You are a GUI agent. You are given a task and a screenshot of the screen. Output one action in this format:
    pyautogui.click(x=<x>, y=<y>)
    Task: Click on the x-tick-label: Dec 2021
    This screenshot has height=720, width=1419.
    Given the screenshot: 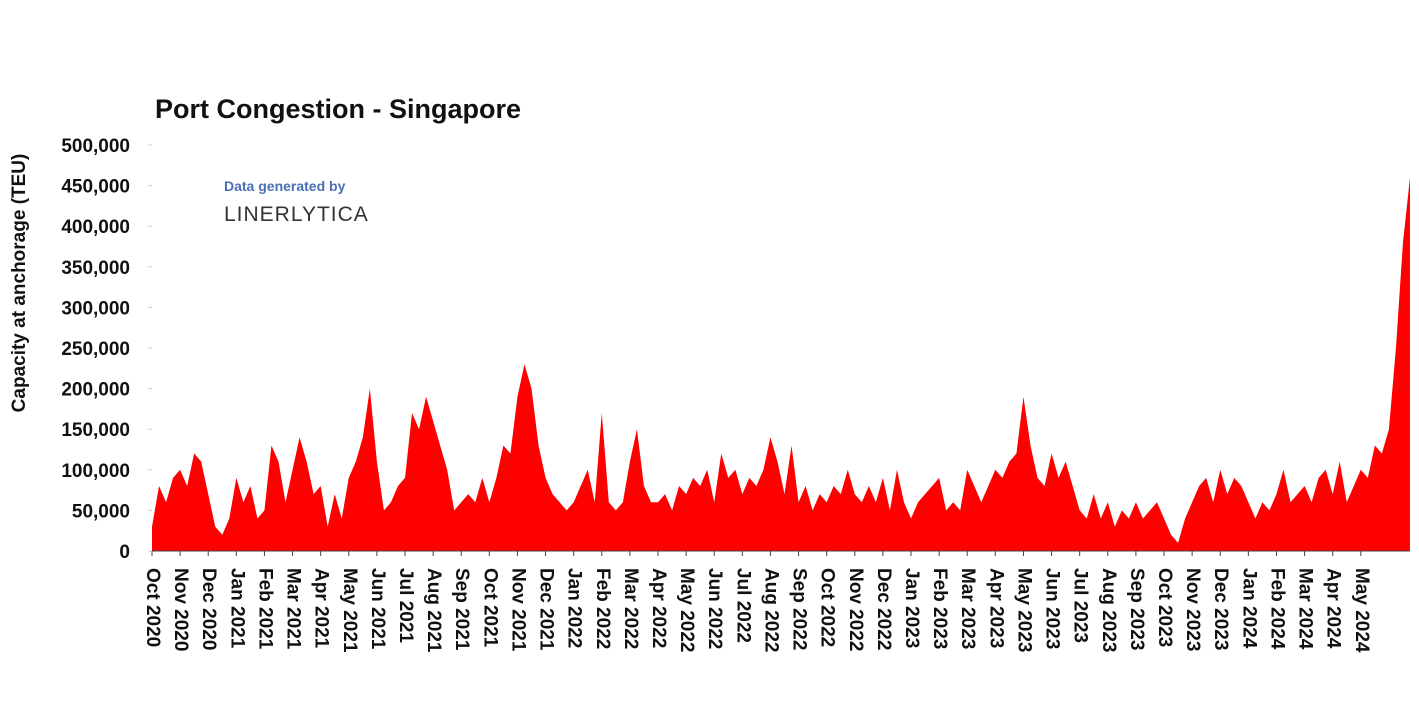 What is the action you would take?
    pyautogui.click(x=546, y=609)
    